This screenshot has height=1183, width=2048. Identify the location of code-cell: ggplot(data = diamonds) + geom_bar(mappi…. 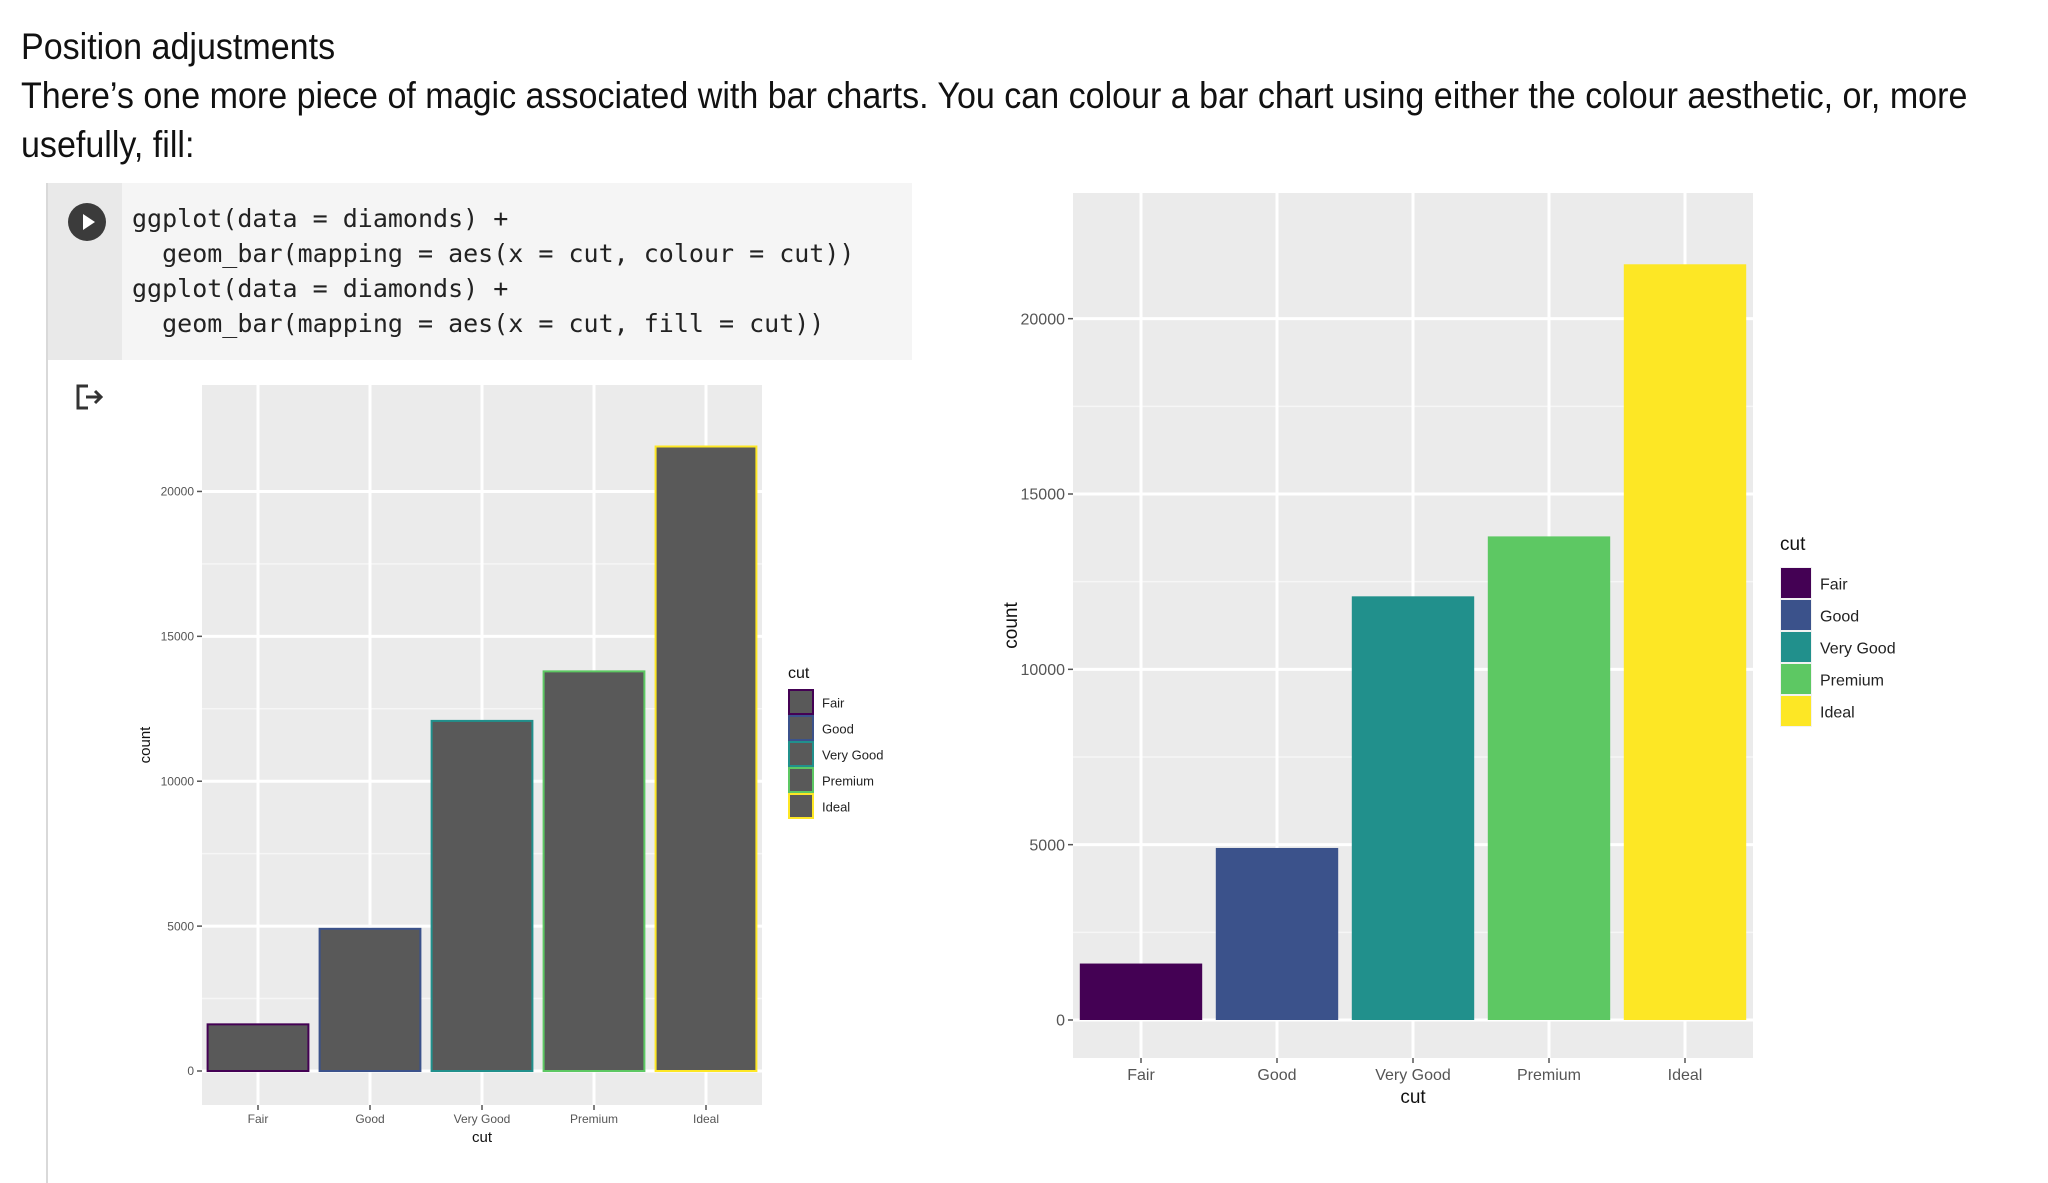
(517, 271).